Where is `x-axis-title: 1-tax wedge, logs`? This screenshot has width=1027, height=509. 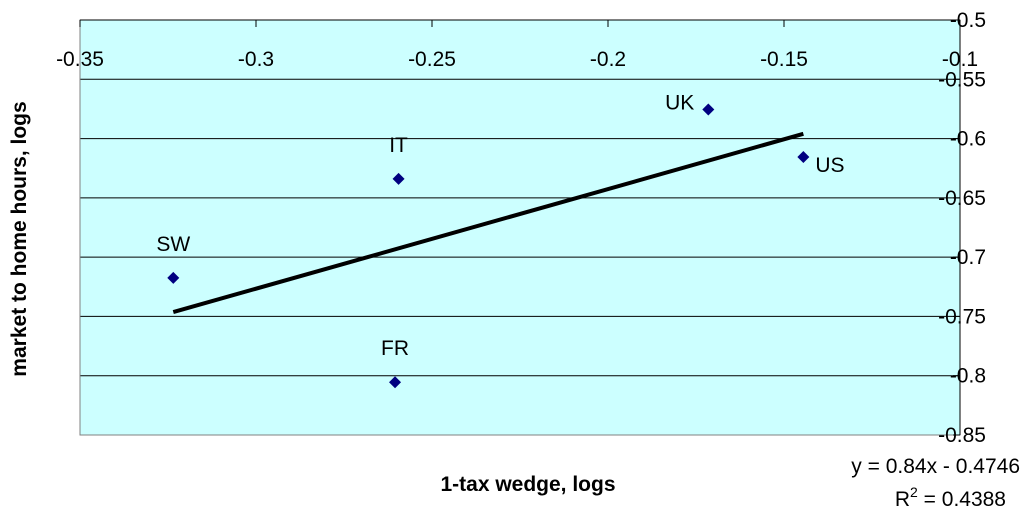 x-axis-title: 1-tax wedge, logs is located at coordinates (527, 484).